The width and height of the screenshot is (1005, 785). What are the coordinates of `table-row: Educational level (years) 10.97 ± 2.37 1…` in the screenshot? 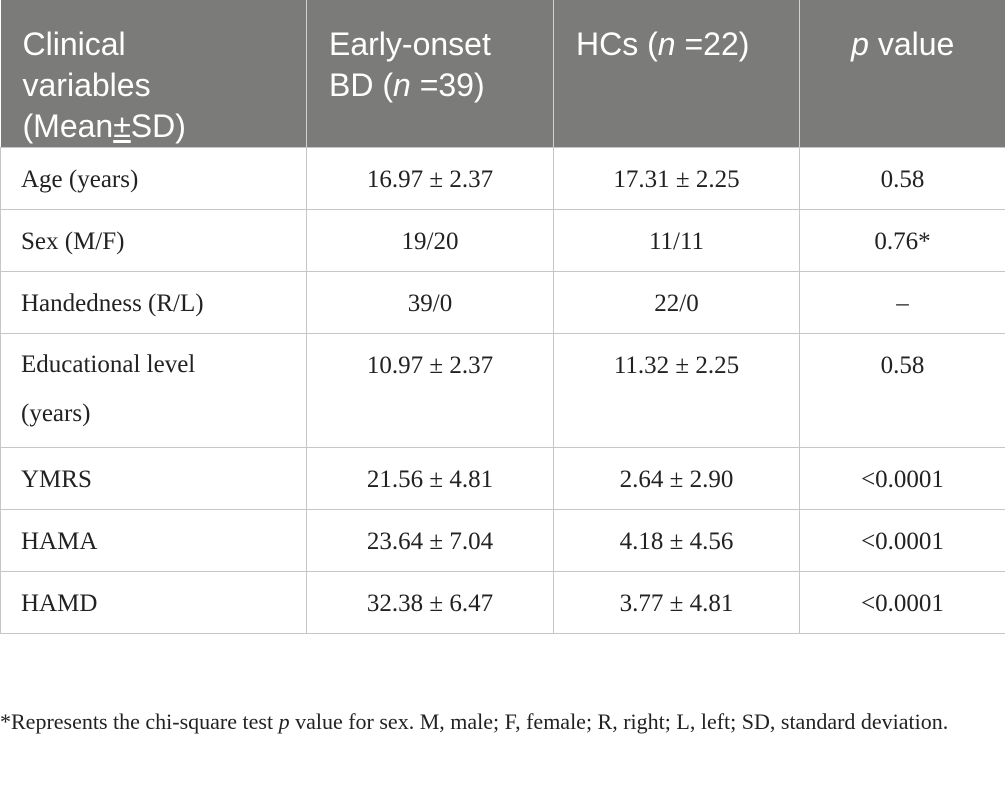 It's located at (502, 390).